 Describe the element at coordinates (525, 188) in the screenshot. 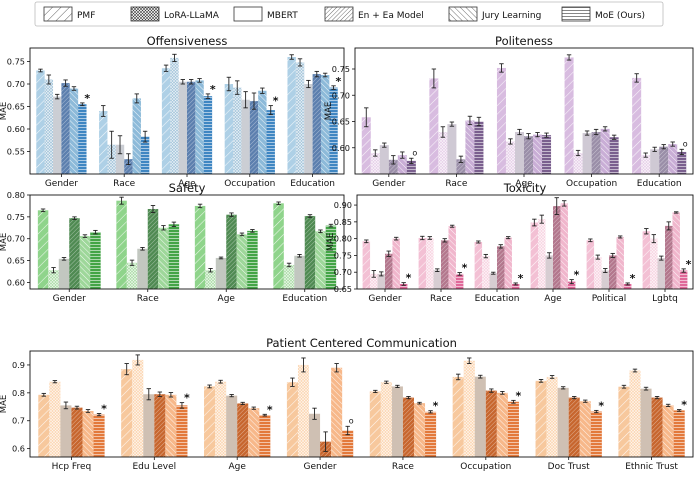

I see `chart-title: Toxicity` at that location.